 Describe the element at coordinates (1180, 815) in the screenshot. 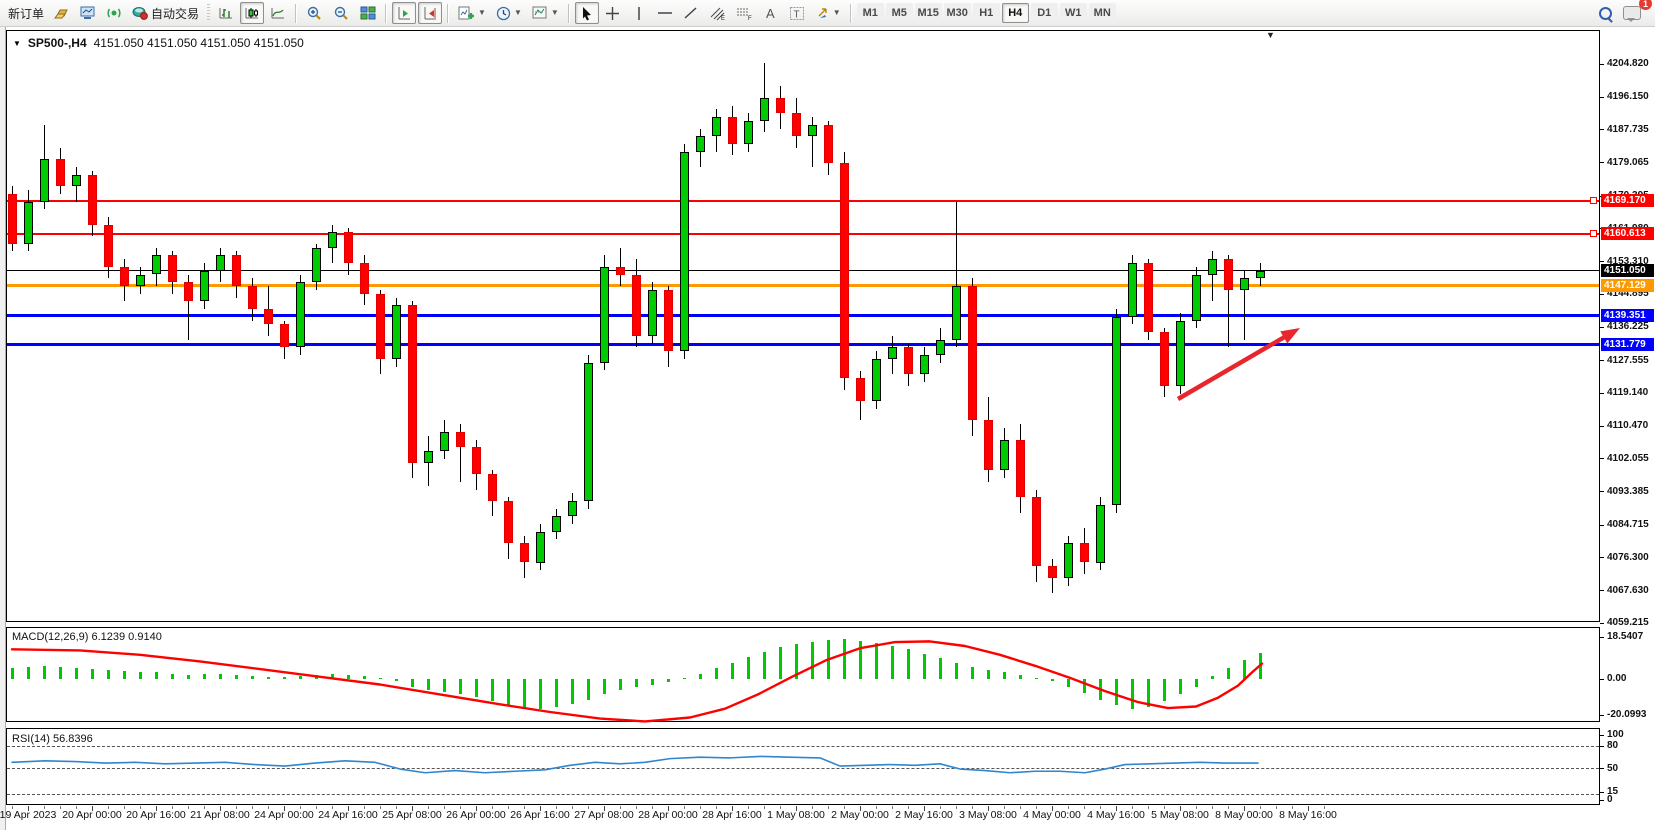

I see `time-axis-label: 5 May 08:00` at that location.